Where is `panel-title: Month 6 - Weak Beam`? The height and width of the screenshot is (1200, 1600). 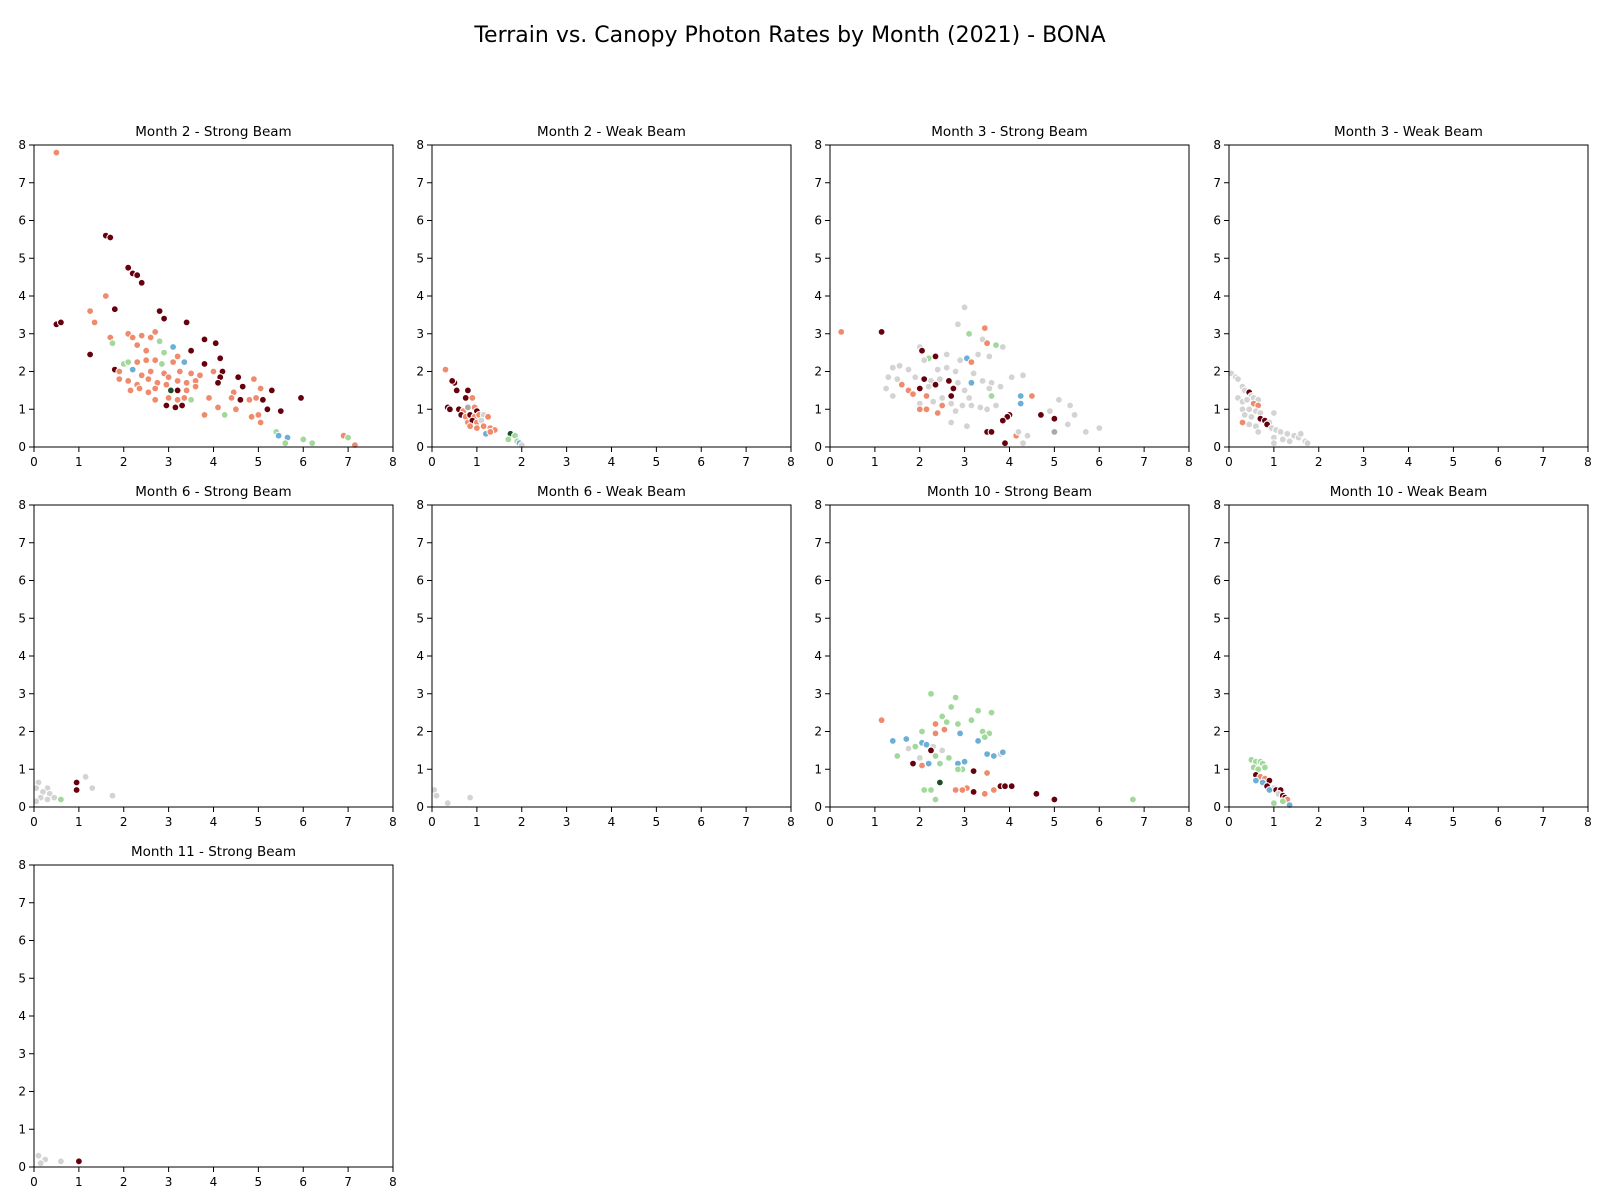
panel-title: Month 6 - Weak Beam is located at coordinates (611, 492).